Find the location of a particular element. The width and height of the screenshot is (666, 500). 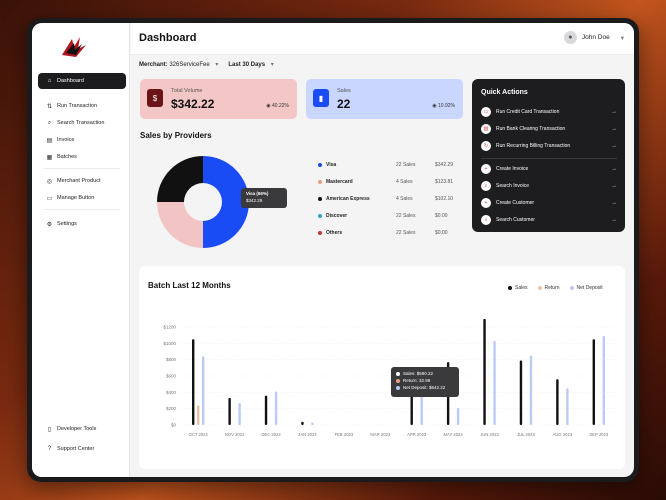

user-menu: ● John Doe ▾ is located at coordinates (593, 37).